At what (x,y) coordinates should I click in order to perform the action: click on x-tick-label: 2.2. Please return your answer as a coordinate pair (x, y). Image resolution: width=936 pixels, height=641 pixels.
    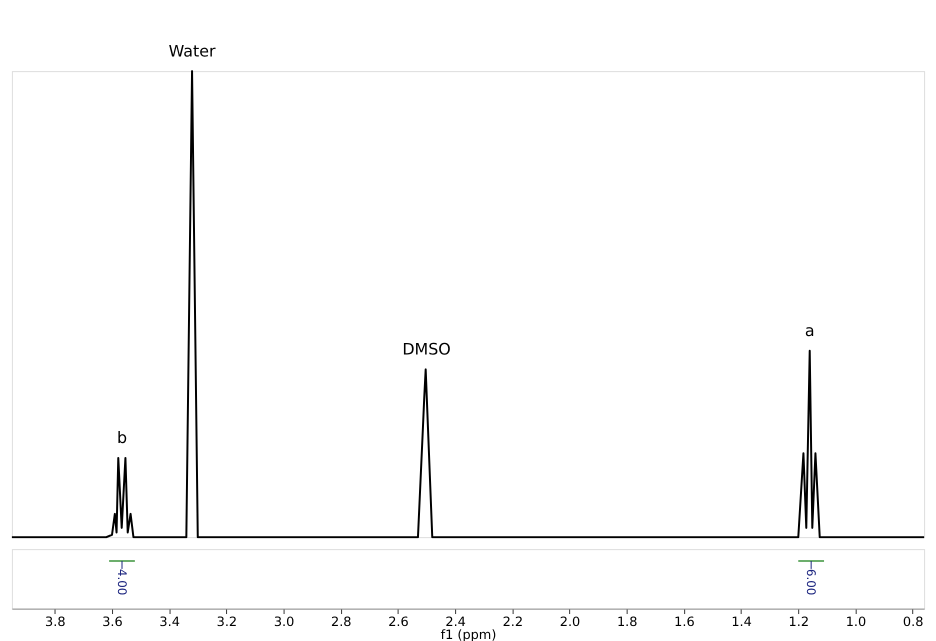
    Looking at the image, I should click on (513, 622).